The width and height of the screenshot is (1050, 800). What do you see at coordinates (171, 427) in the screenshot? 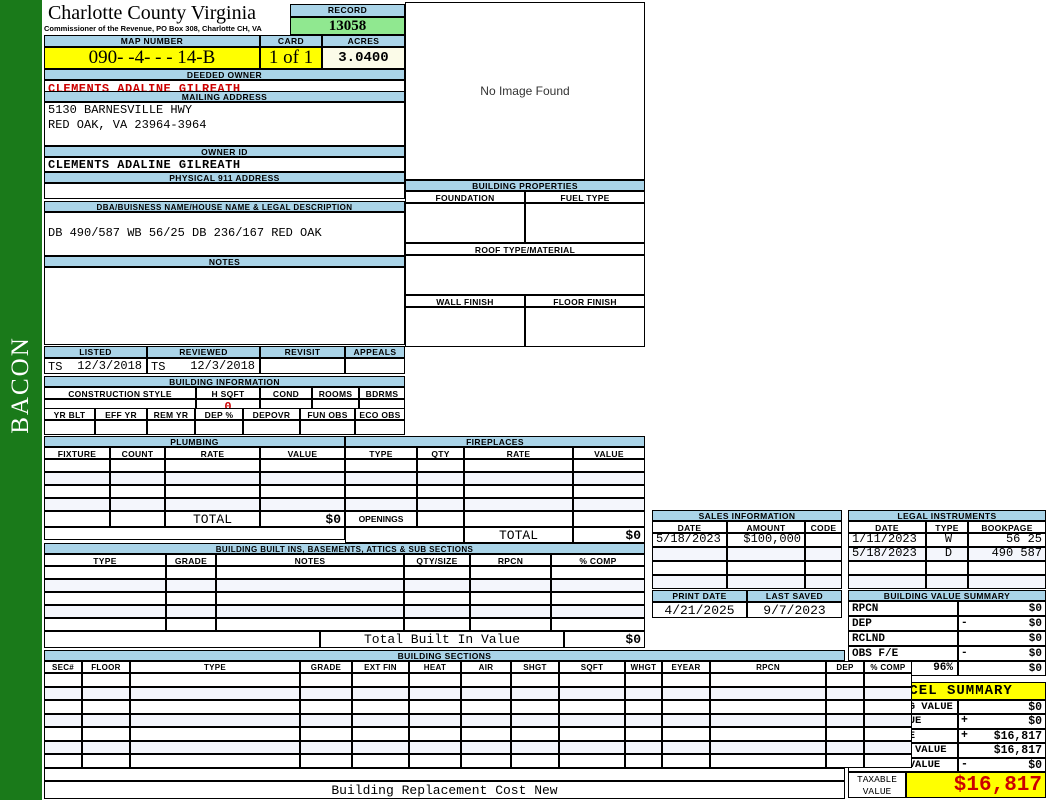
I see `rem-yr-value` at bounding box center [171, 427].